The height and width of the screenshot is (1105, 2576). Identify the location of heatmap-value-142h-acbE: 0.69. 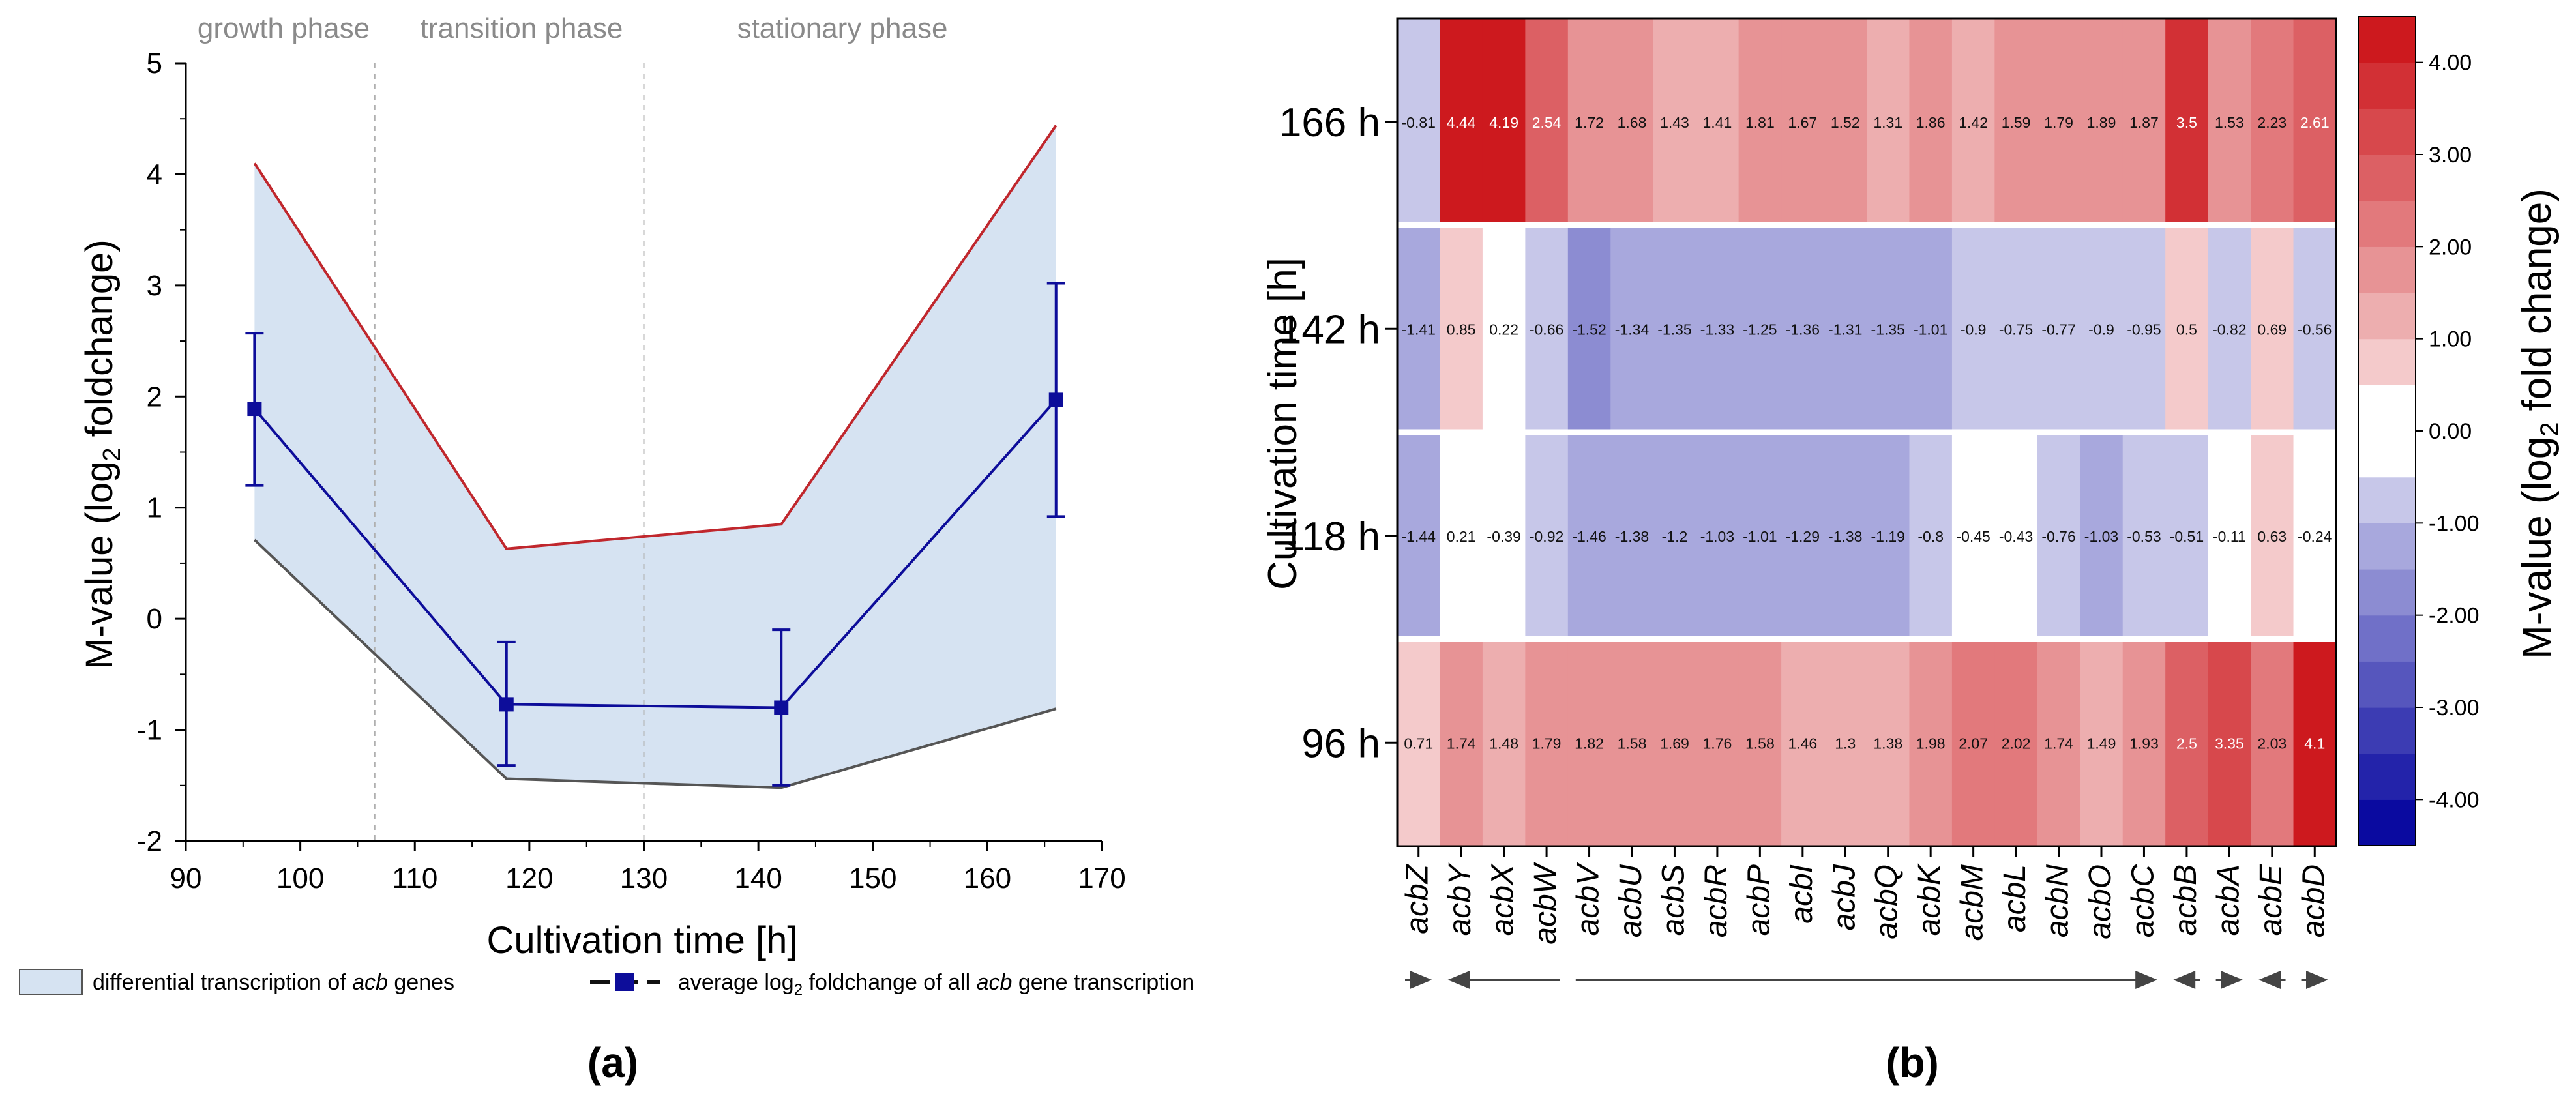
(2272, 329).